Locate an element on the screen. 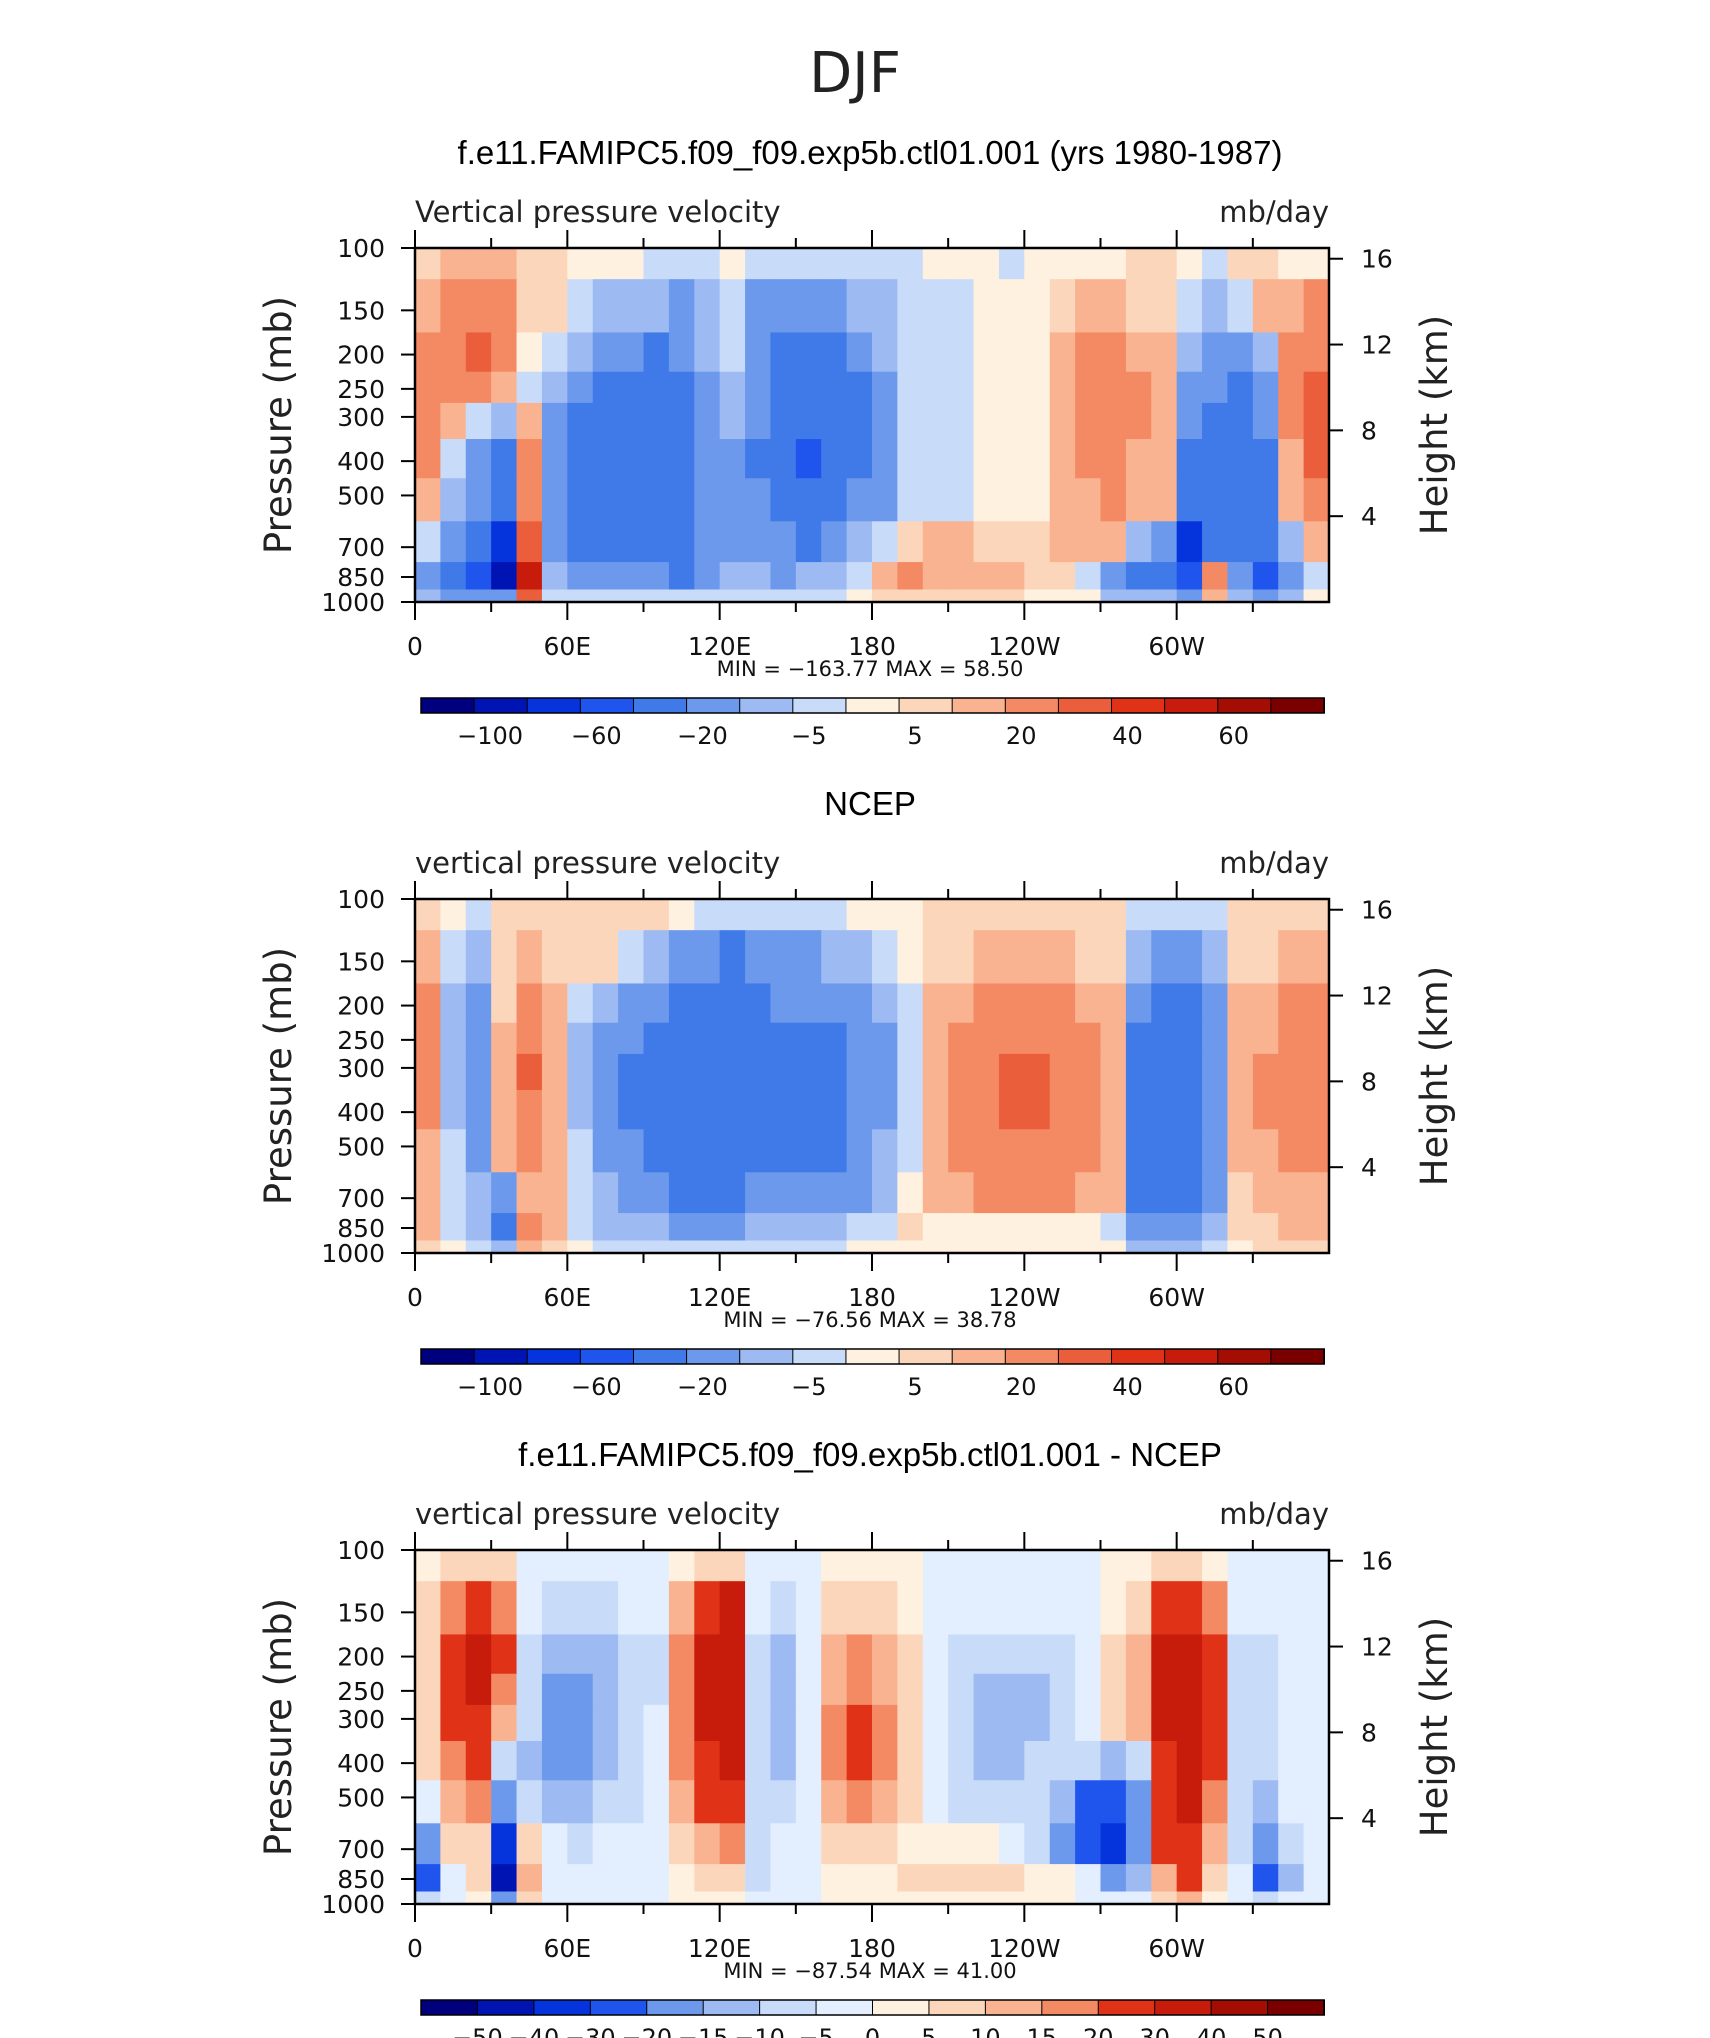 Image resolution: width=1710 pixels, height=2038 pixels. variable-label: vertical pressure velocity is located at coordinates (597, 1514).